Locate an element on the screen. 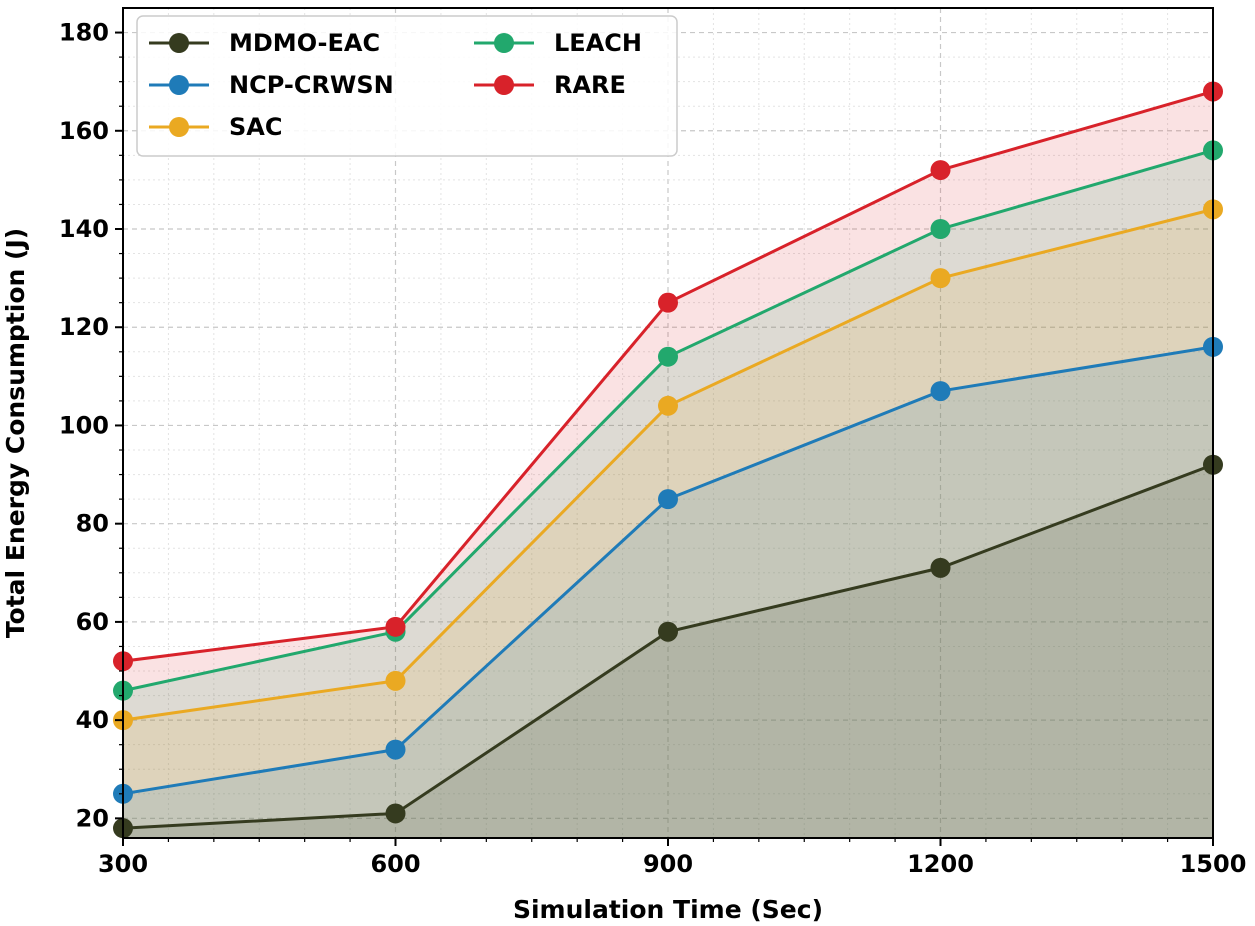 The image size is (1255, 926). y-tick-label: 180 is located at coordinates (84, 33).